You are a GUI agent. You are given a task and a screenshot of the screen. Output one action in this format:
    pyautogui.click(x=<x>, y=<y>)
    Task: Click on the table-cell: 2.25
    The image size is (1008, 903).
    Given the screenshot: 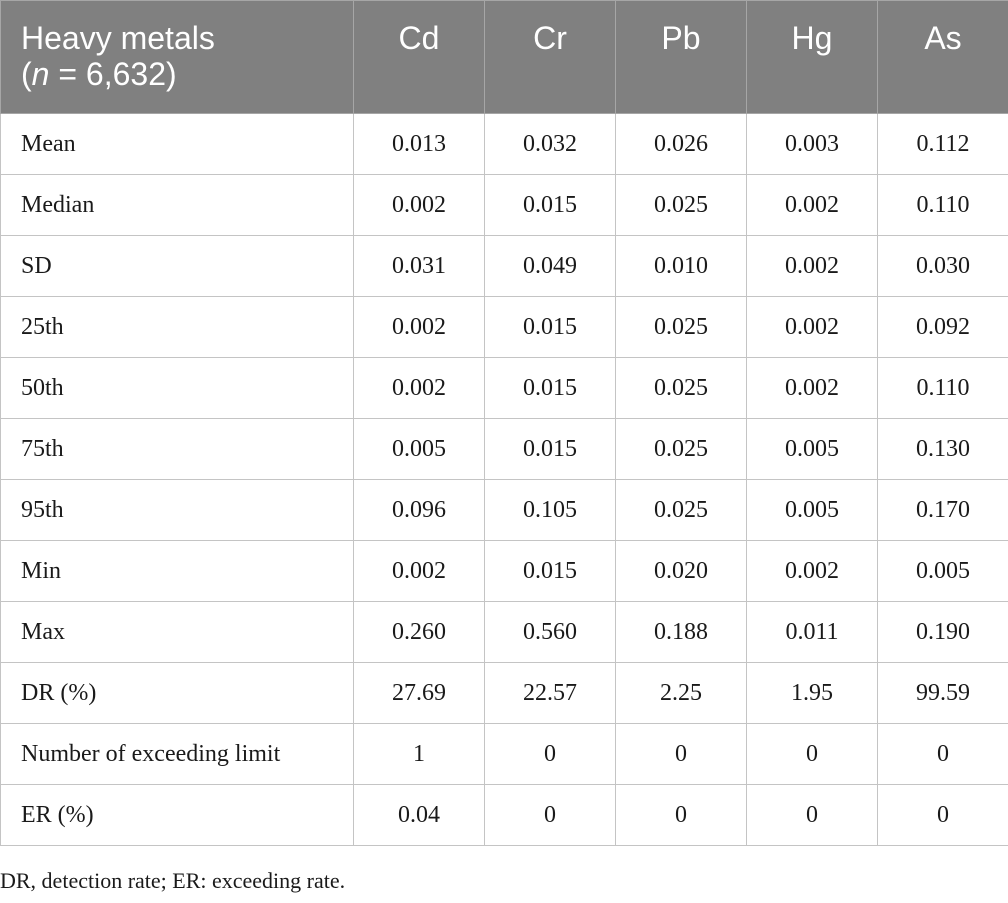 What is the action you would take?
    pyautogui.click(x=681, y=693)
    